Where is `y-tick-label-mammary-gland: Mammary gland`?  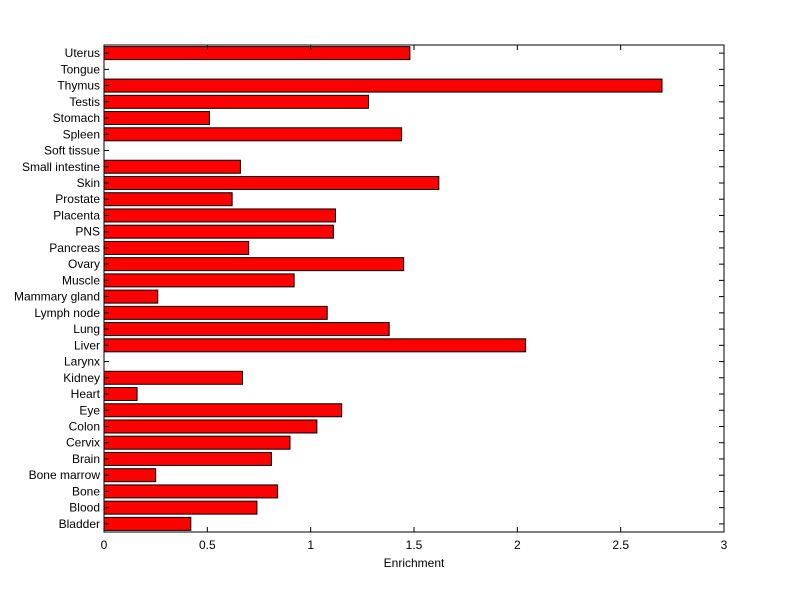
y-tick-label-mammary-gland: Mammary gland is located at coordinates (57, 297).